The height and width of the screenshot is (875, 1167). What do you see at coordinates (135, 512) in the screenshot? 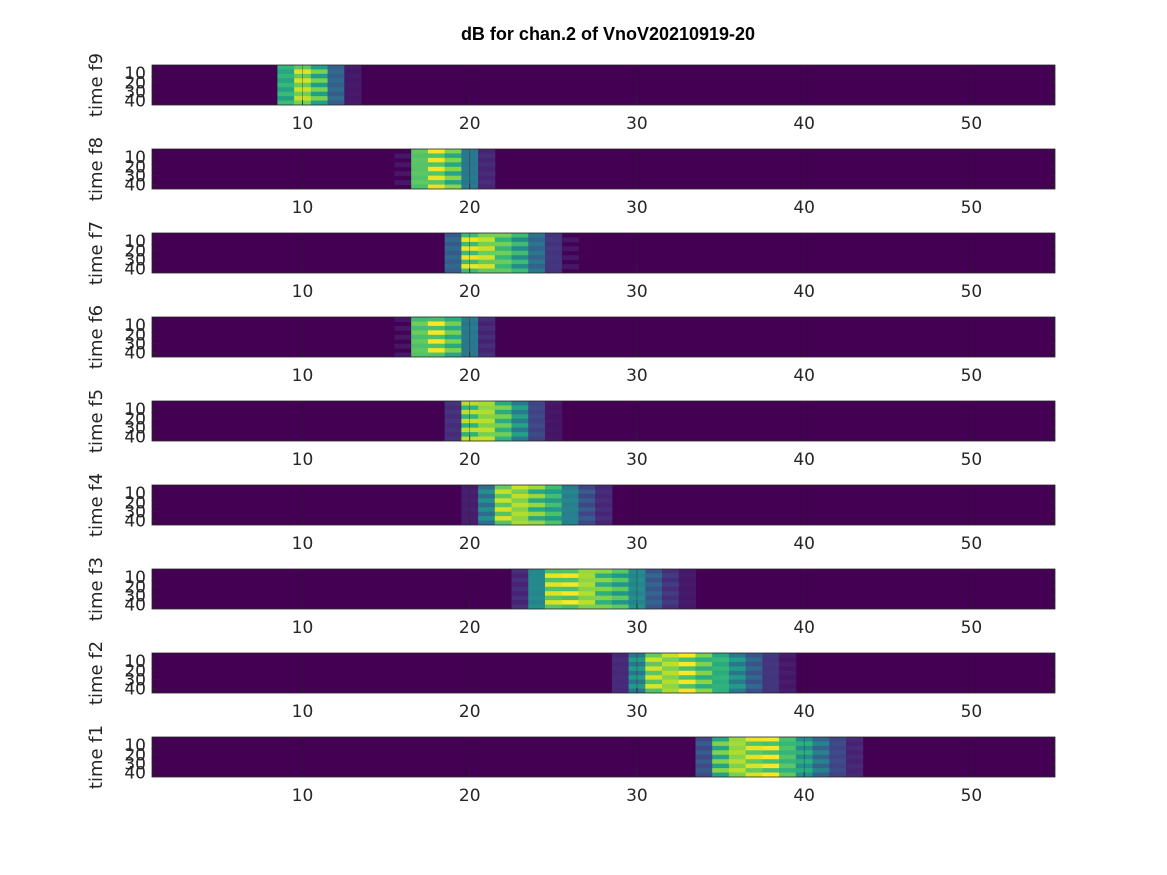
I see `y-tick-label: 30` at bounding box center [135, 512].